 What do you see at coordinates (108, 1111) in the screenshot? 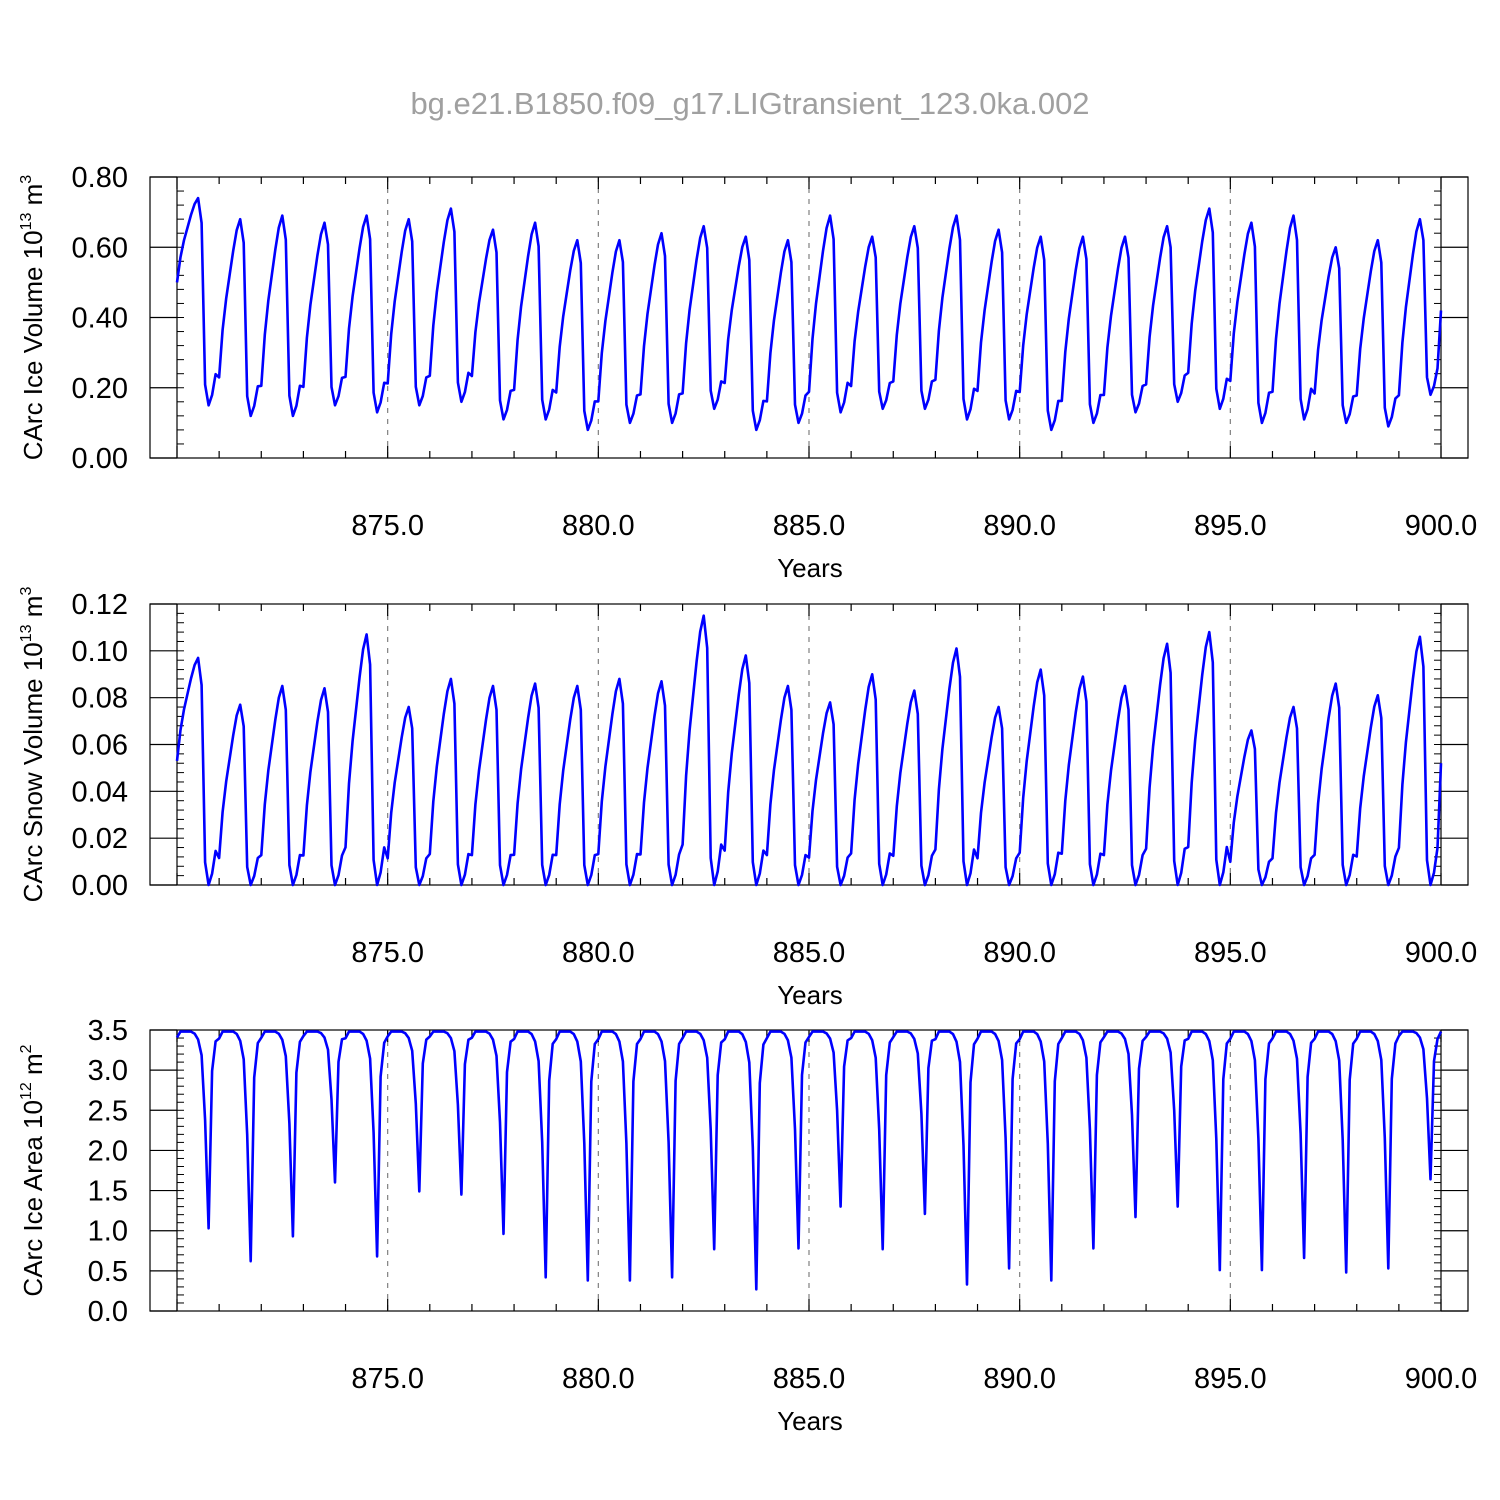
I see `y-tick-label: 2.5` at bounding box center [108, 1111].